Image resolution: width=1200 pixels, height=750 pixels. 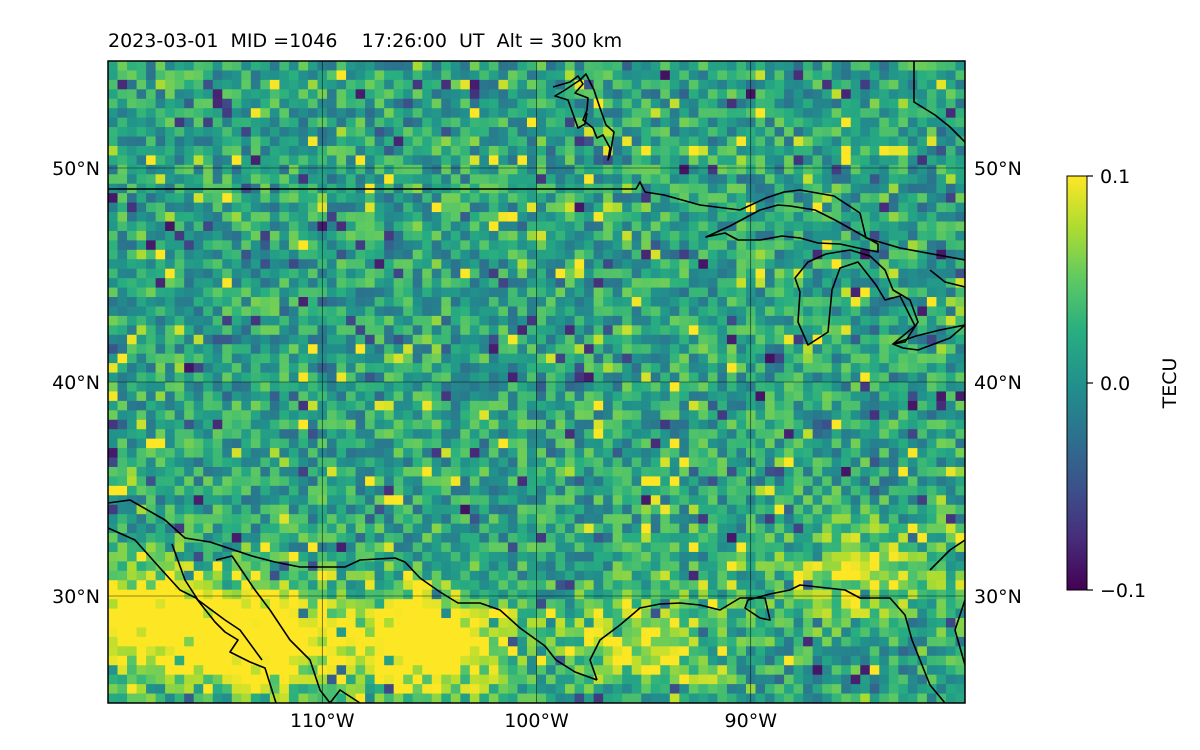 I want to click on colorbar: 0.1 0.0 −0.1 TECU, so click(x=1123, y=384).